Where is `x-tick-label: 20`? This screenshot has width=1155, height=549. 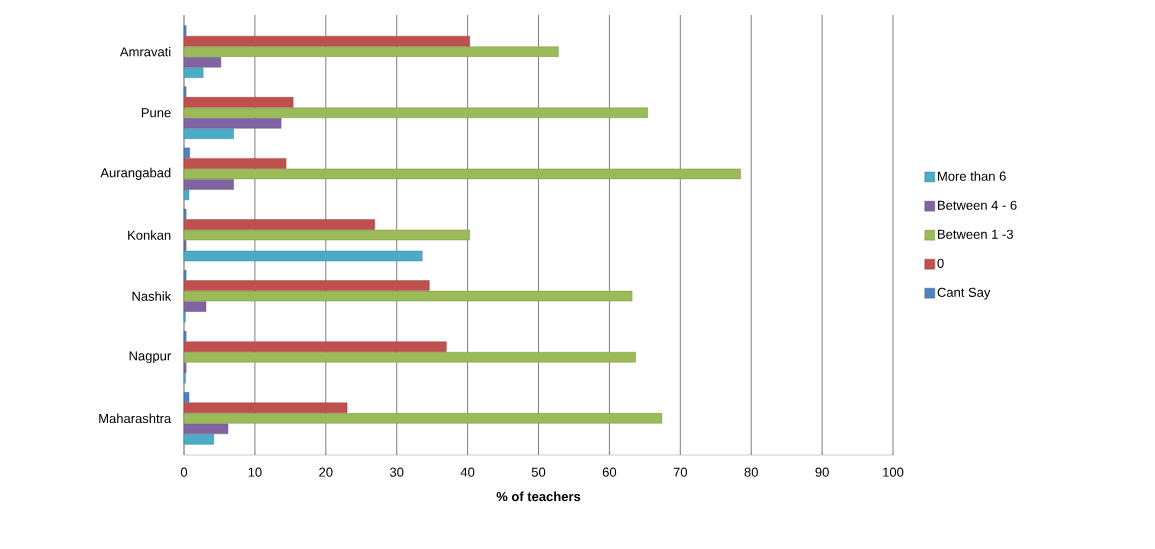
x-tick-label: 20 is located at coordinates (326, 472).